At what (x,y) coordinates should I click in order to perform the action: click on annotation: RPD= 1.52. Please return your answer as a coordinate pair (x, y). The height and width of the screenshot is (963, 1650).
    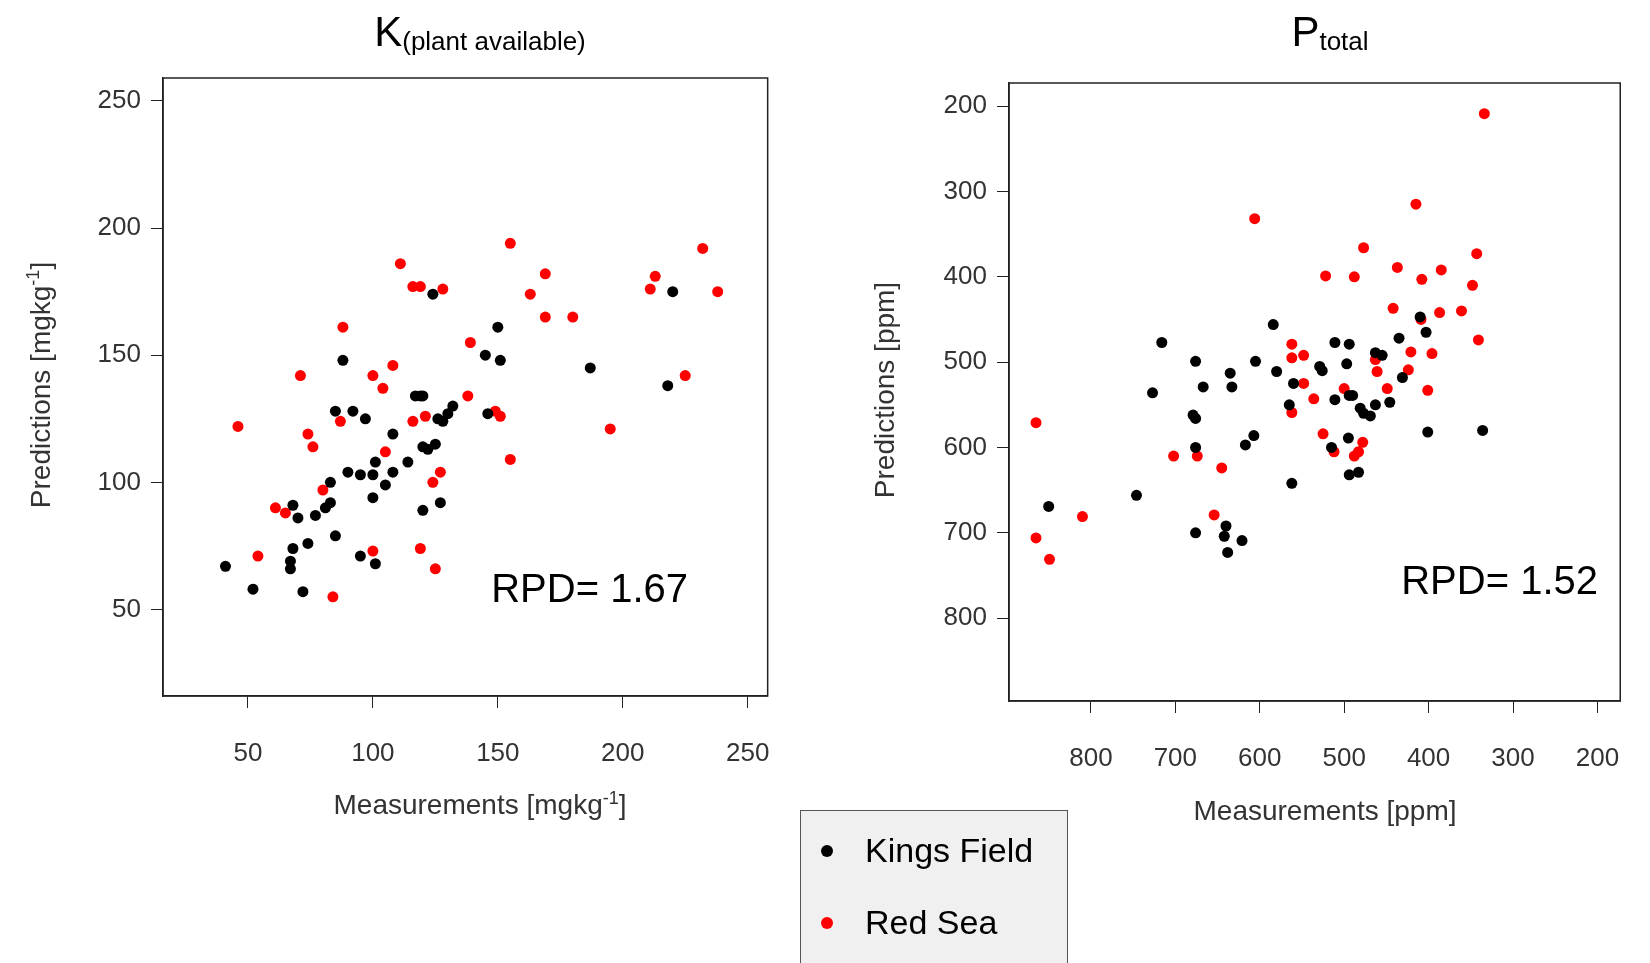
    Looking at the image, I should click on (1499, 580).